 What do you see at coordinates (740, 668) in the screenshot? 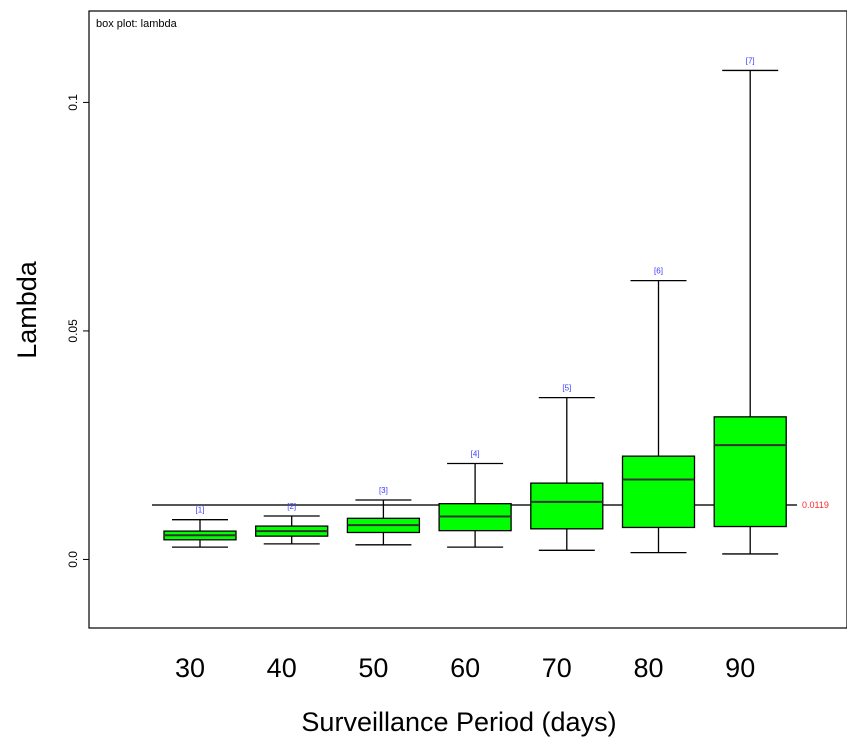
I see `x-tick-label-90: 90` at bounding box center [740, 668].